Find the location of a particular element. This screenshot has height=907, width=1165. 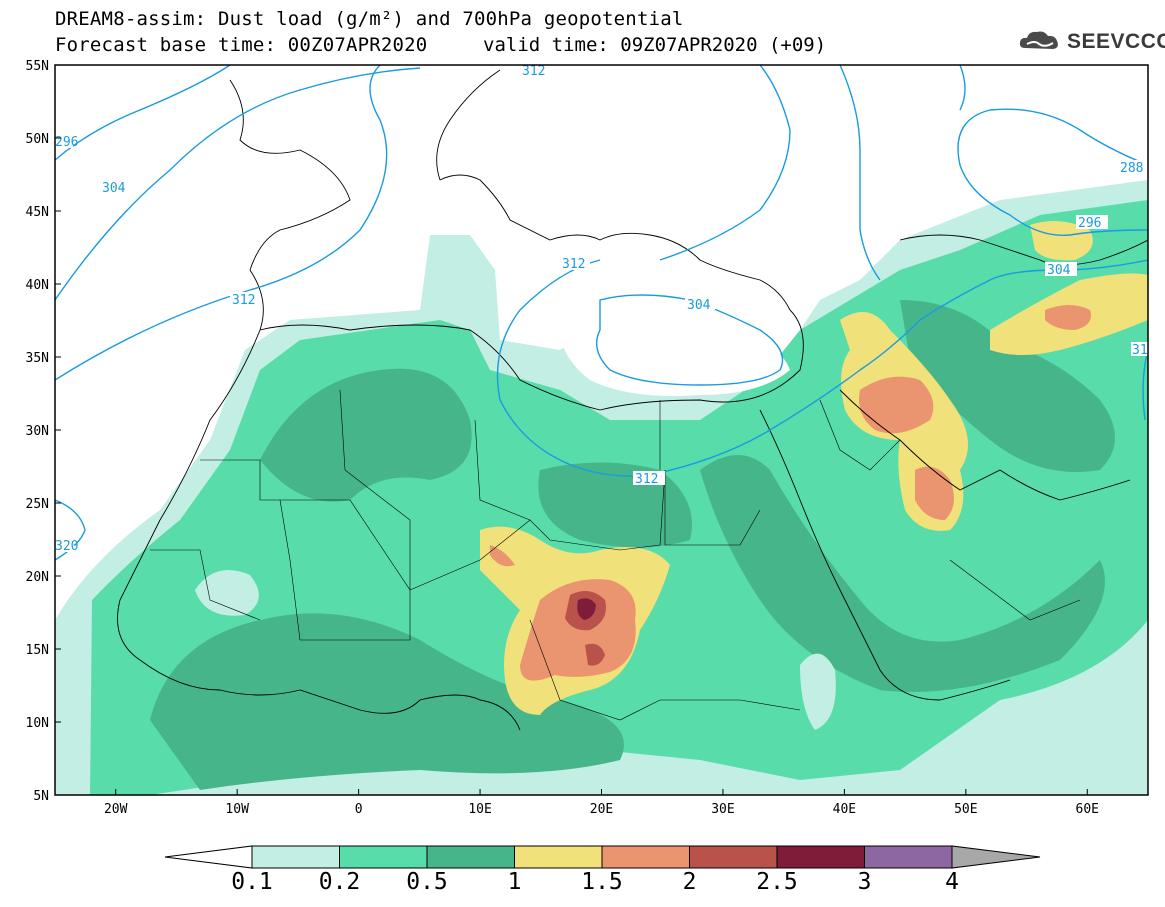

lat-tick-label: 5N is located at coordinates (41, 796).